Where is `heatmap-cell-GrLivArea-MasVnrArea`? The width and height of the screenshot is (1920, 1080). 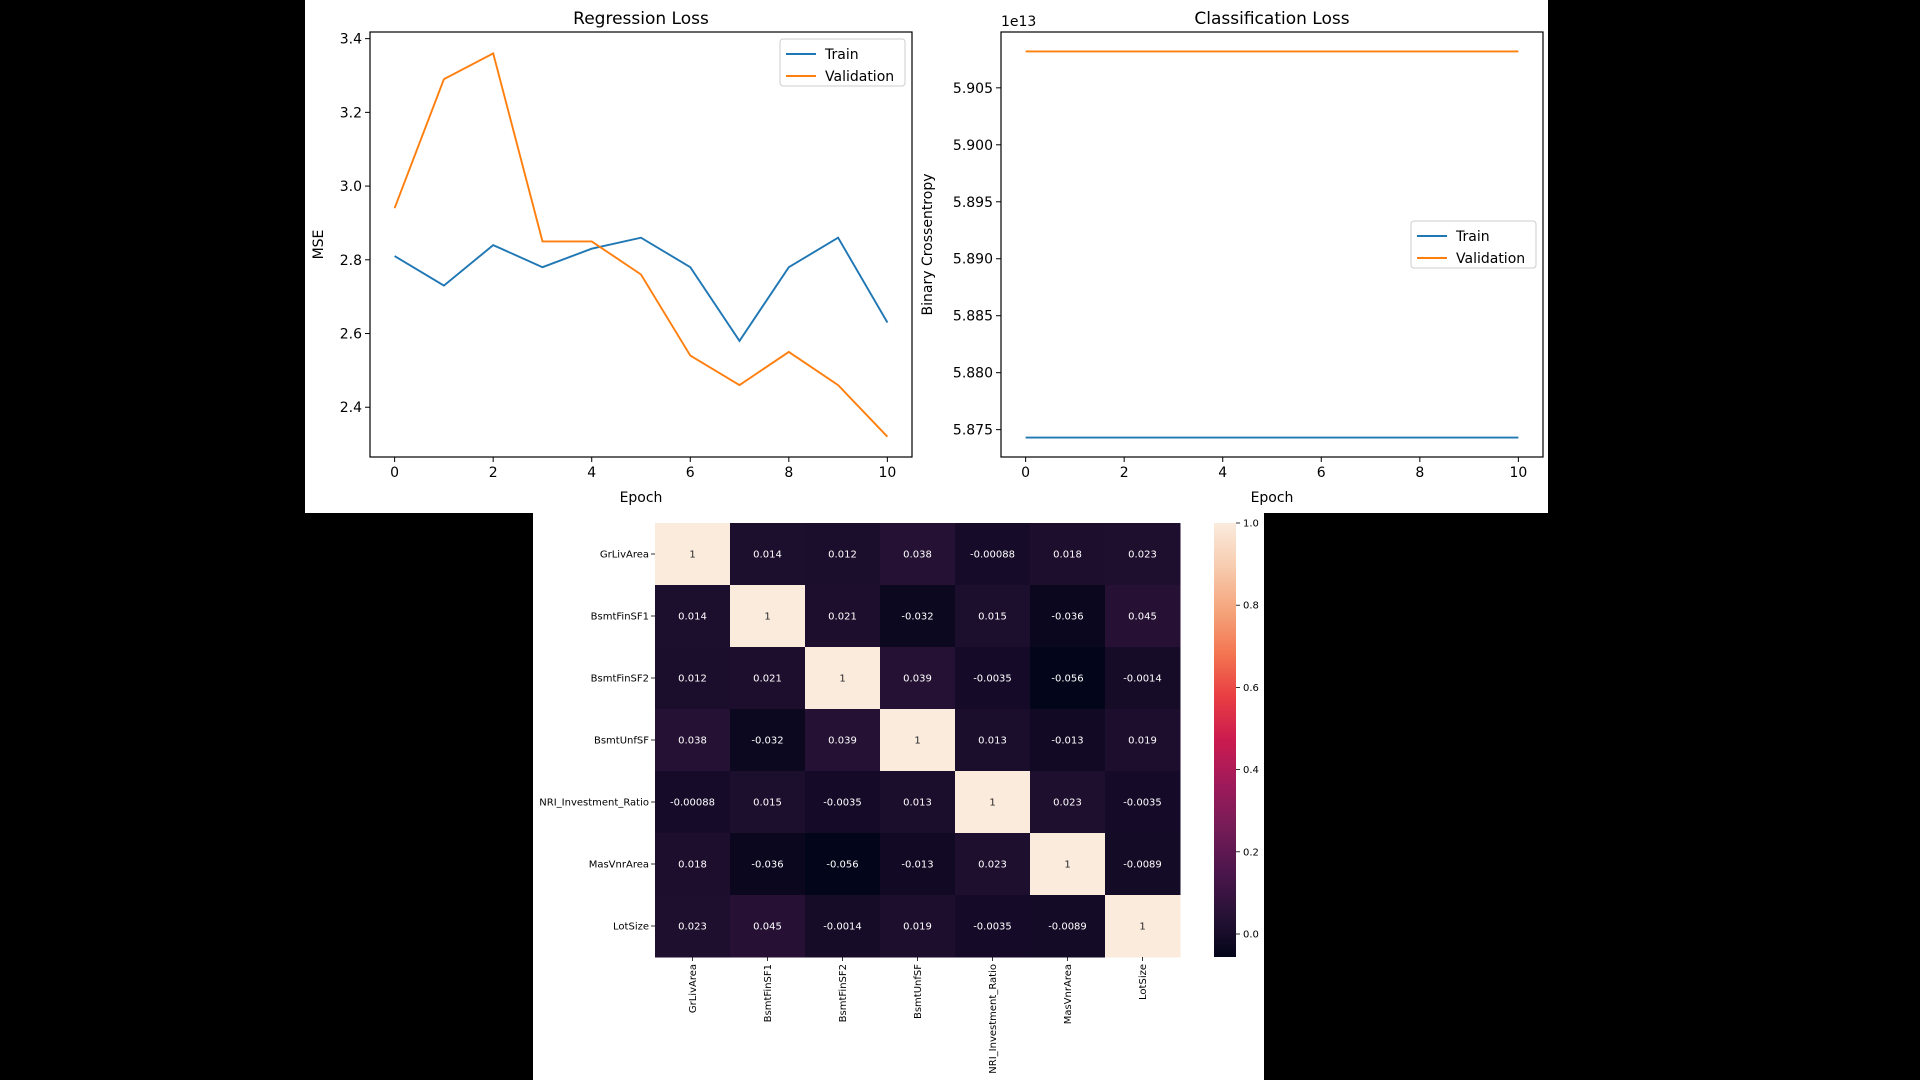 heatmap-cell-GrLivArea-MasVnrArea is located at coordinates (1068, 554).